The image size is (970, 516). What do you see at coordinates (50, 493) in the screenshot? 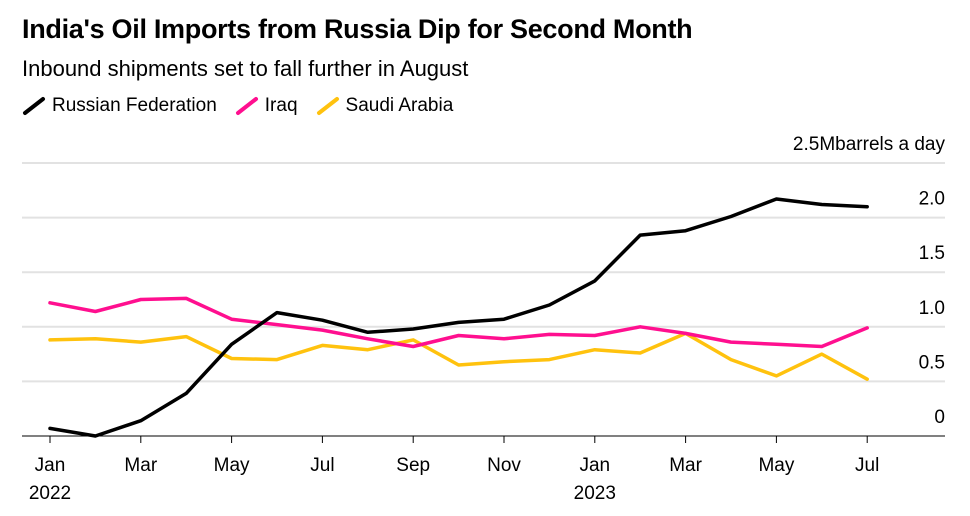
I see `x-tick-year-label: 2022` at bounding box center [50, 493].